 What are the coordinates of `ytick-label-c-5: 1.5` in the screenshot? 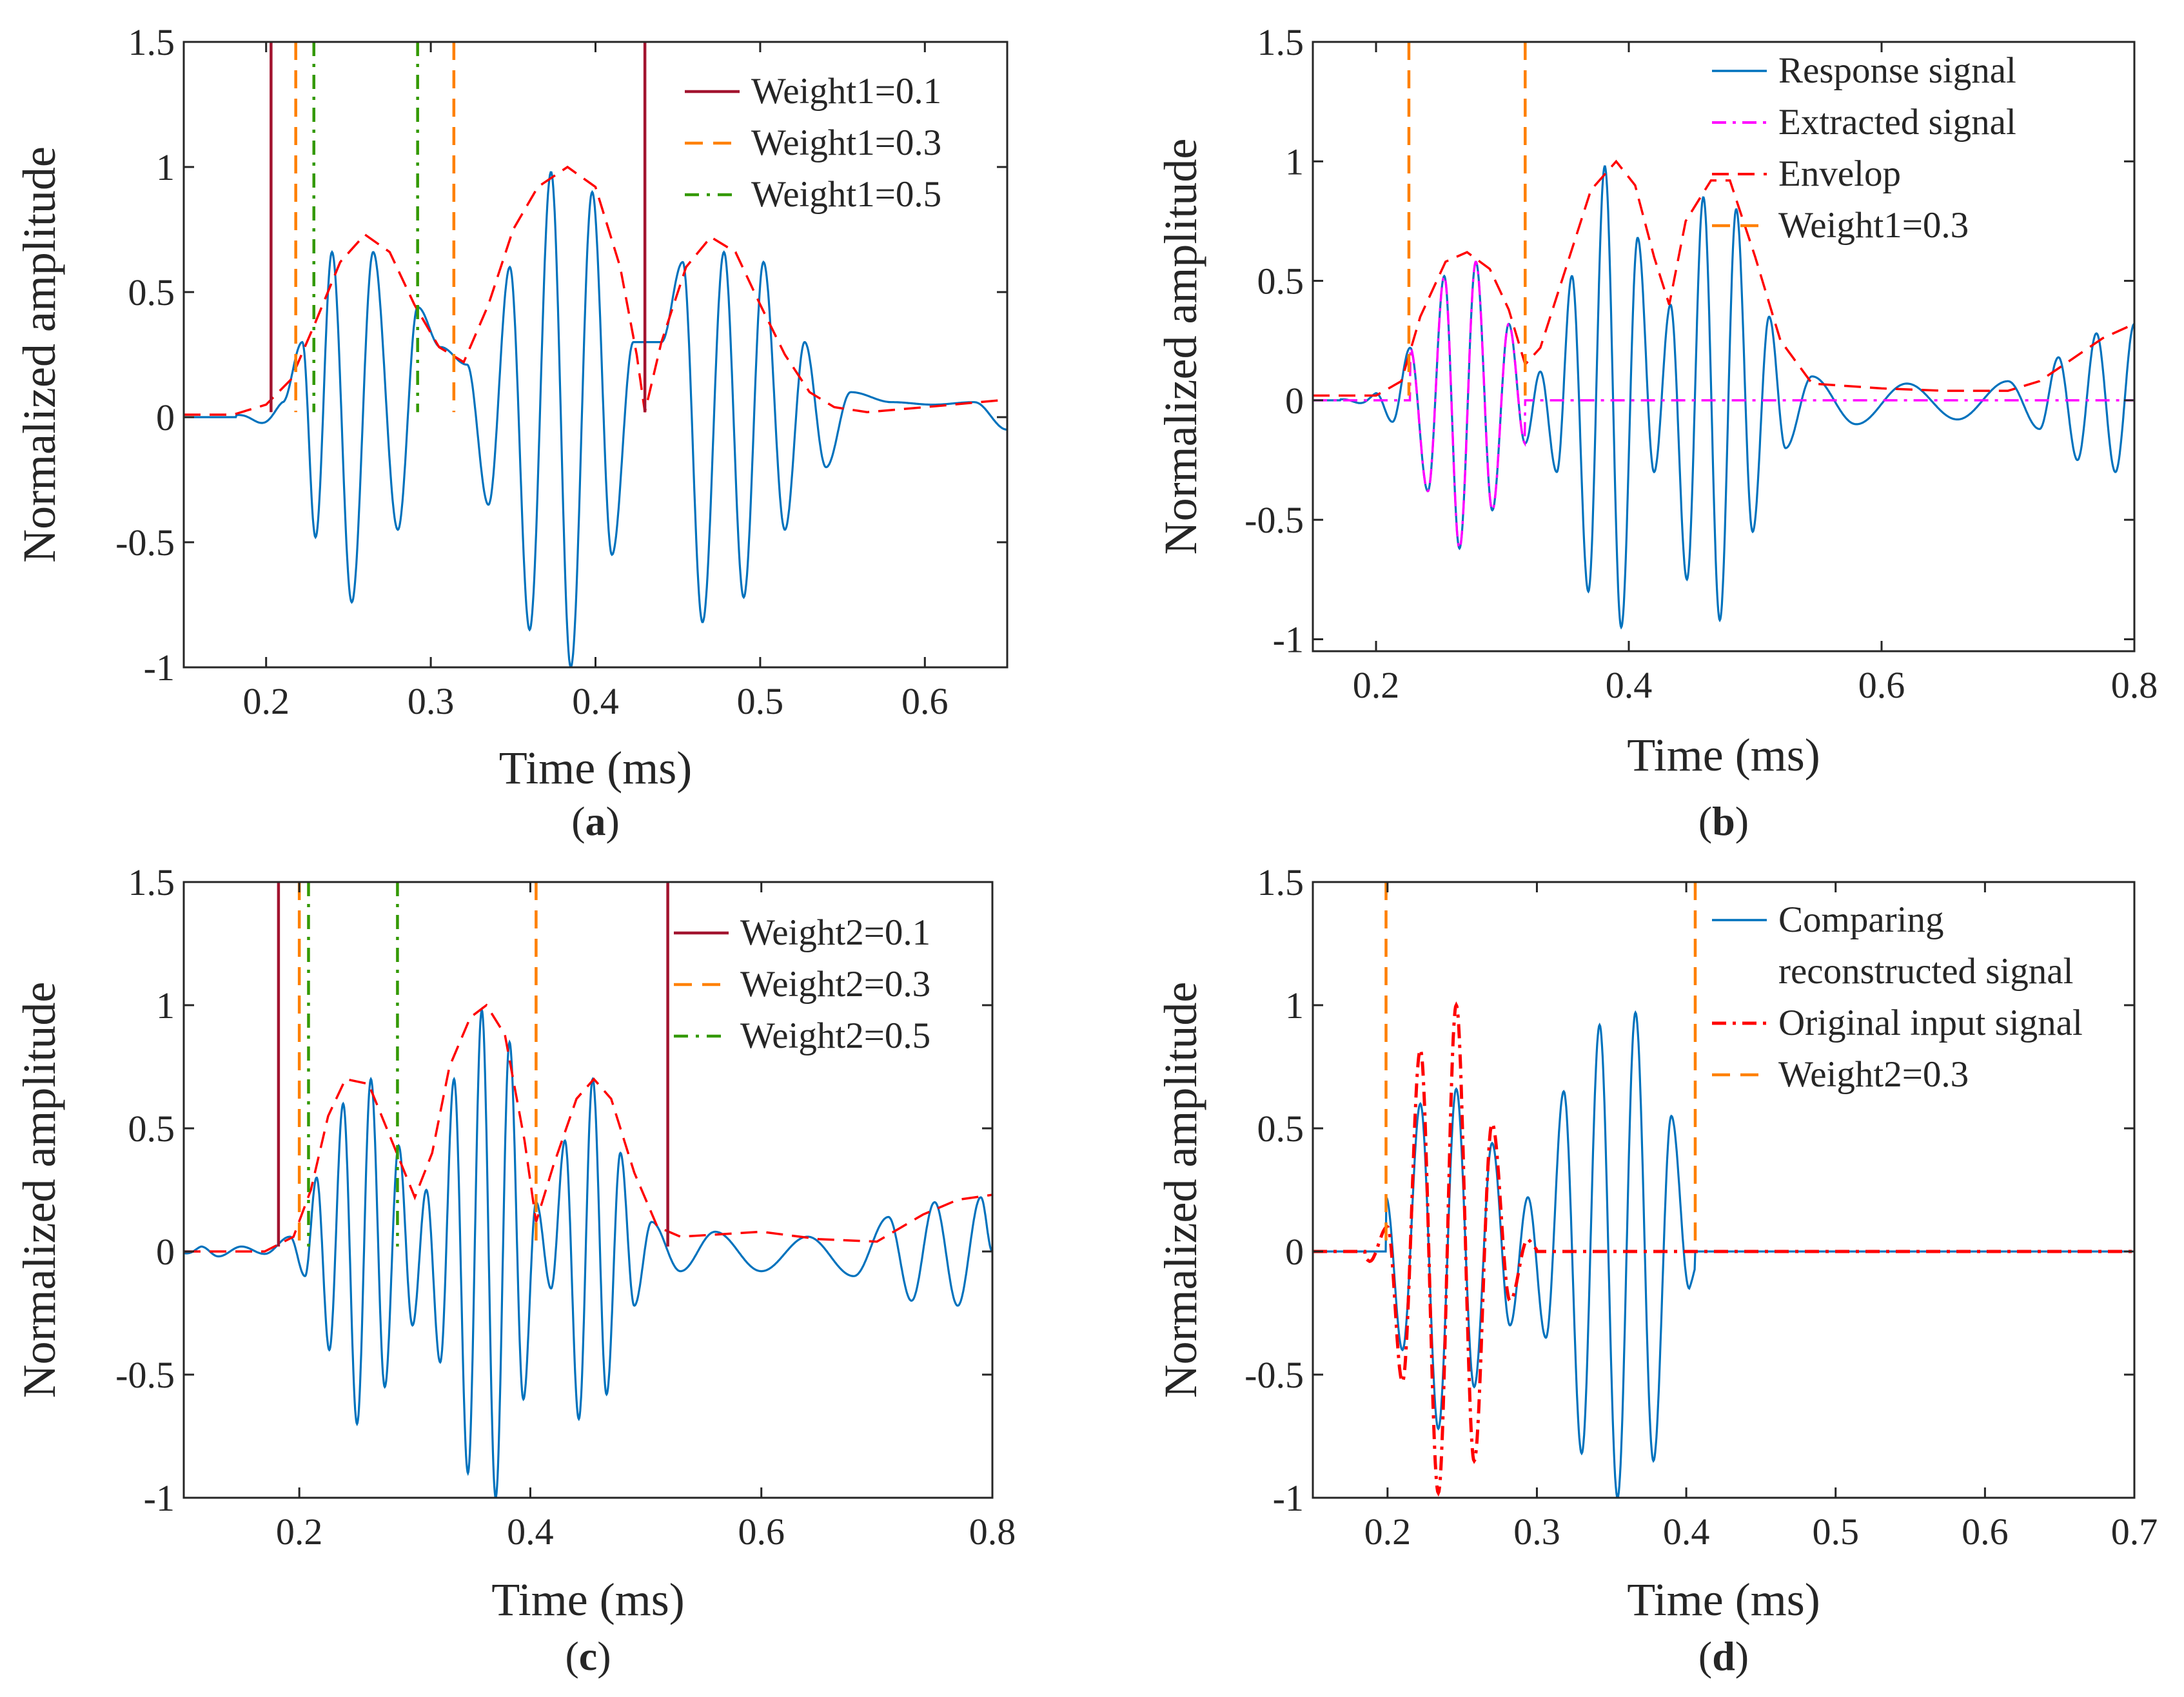 It's located at (151, 882).